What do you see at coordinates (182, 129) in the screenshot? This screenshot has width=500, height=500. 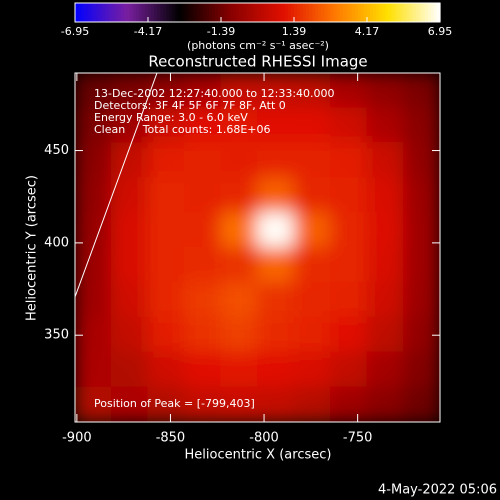 I see `annotation: Clean Total counts: 1.68E+06` at bounding box center [182, 129].